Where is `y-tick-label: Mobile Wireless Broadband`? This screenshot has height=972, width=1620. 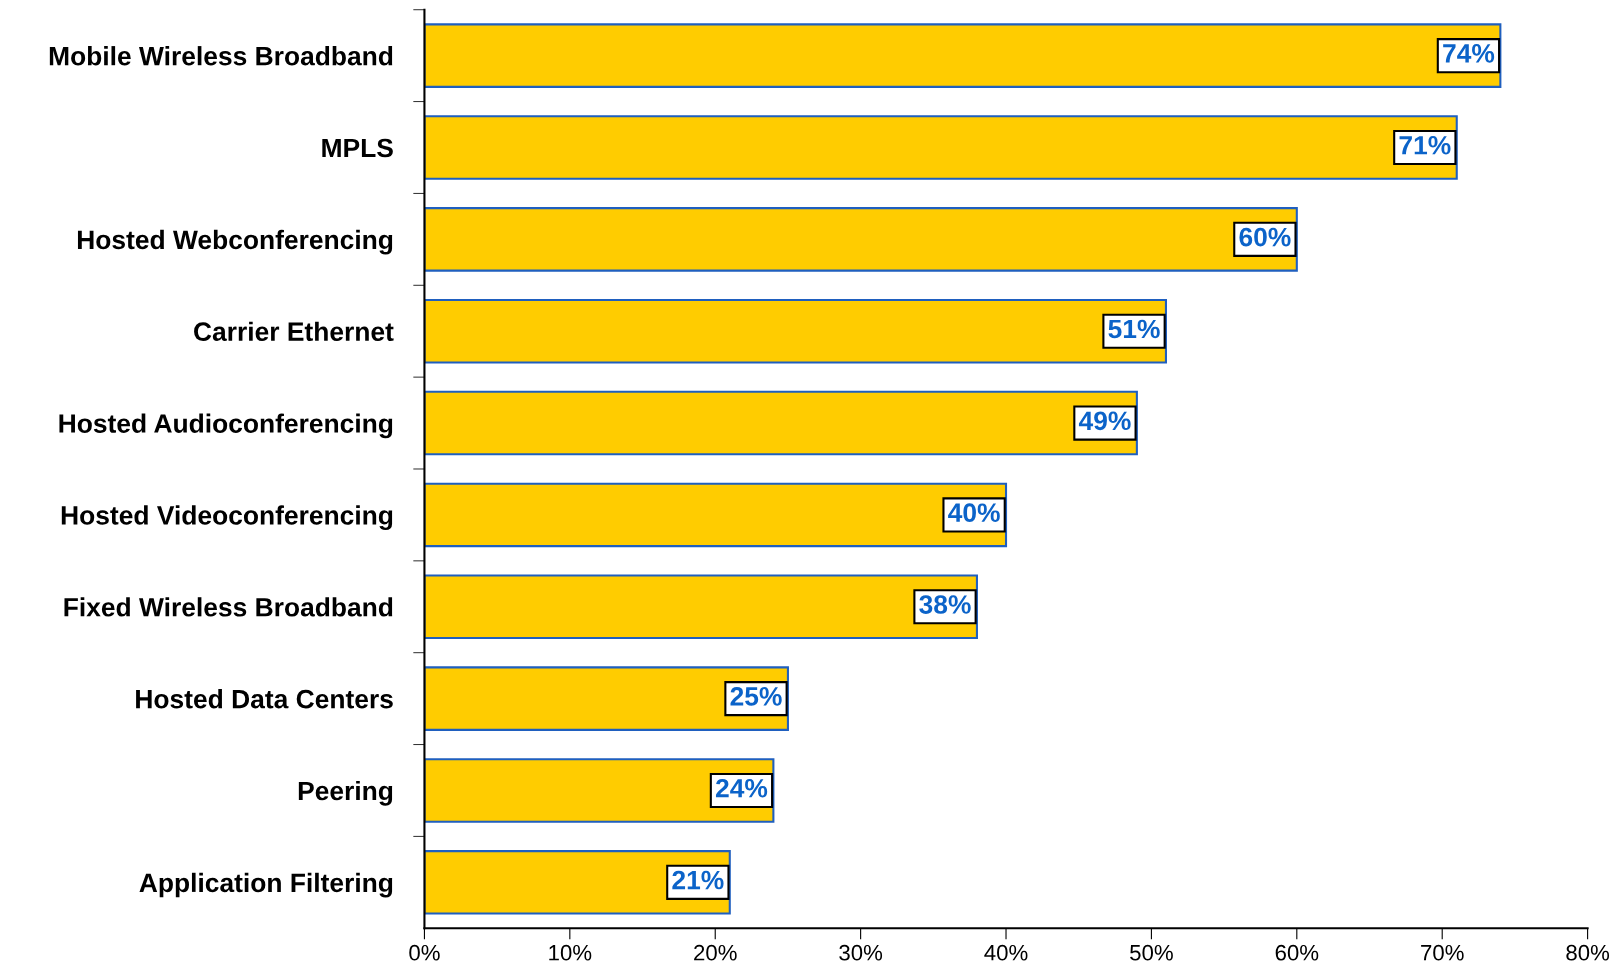
y-tick-label: Mobile Wireless Broadband is located at coordinates (221, 56).